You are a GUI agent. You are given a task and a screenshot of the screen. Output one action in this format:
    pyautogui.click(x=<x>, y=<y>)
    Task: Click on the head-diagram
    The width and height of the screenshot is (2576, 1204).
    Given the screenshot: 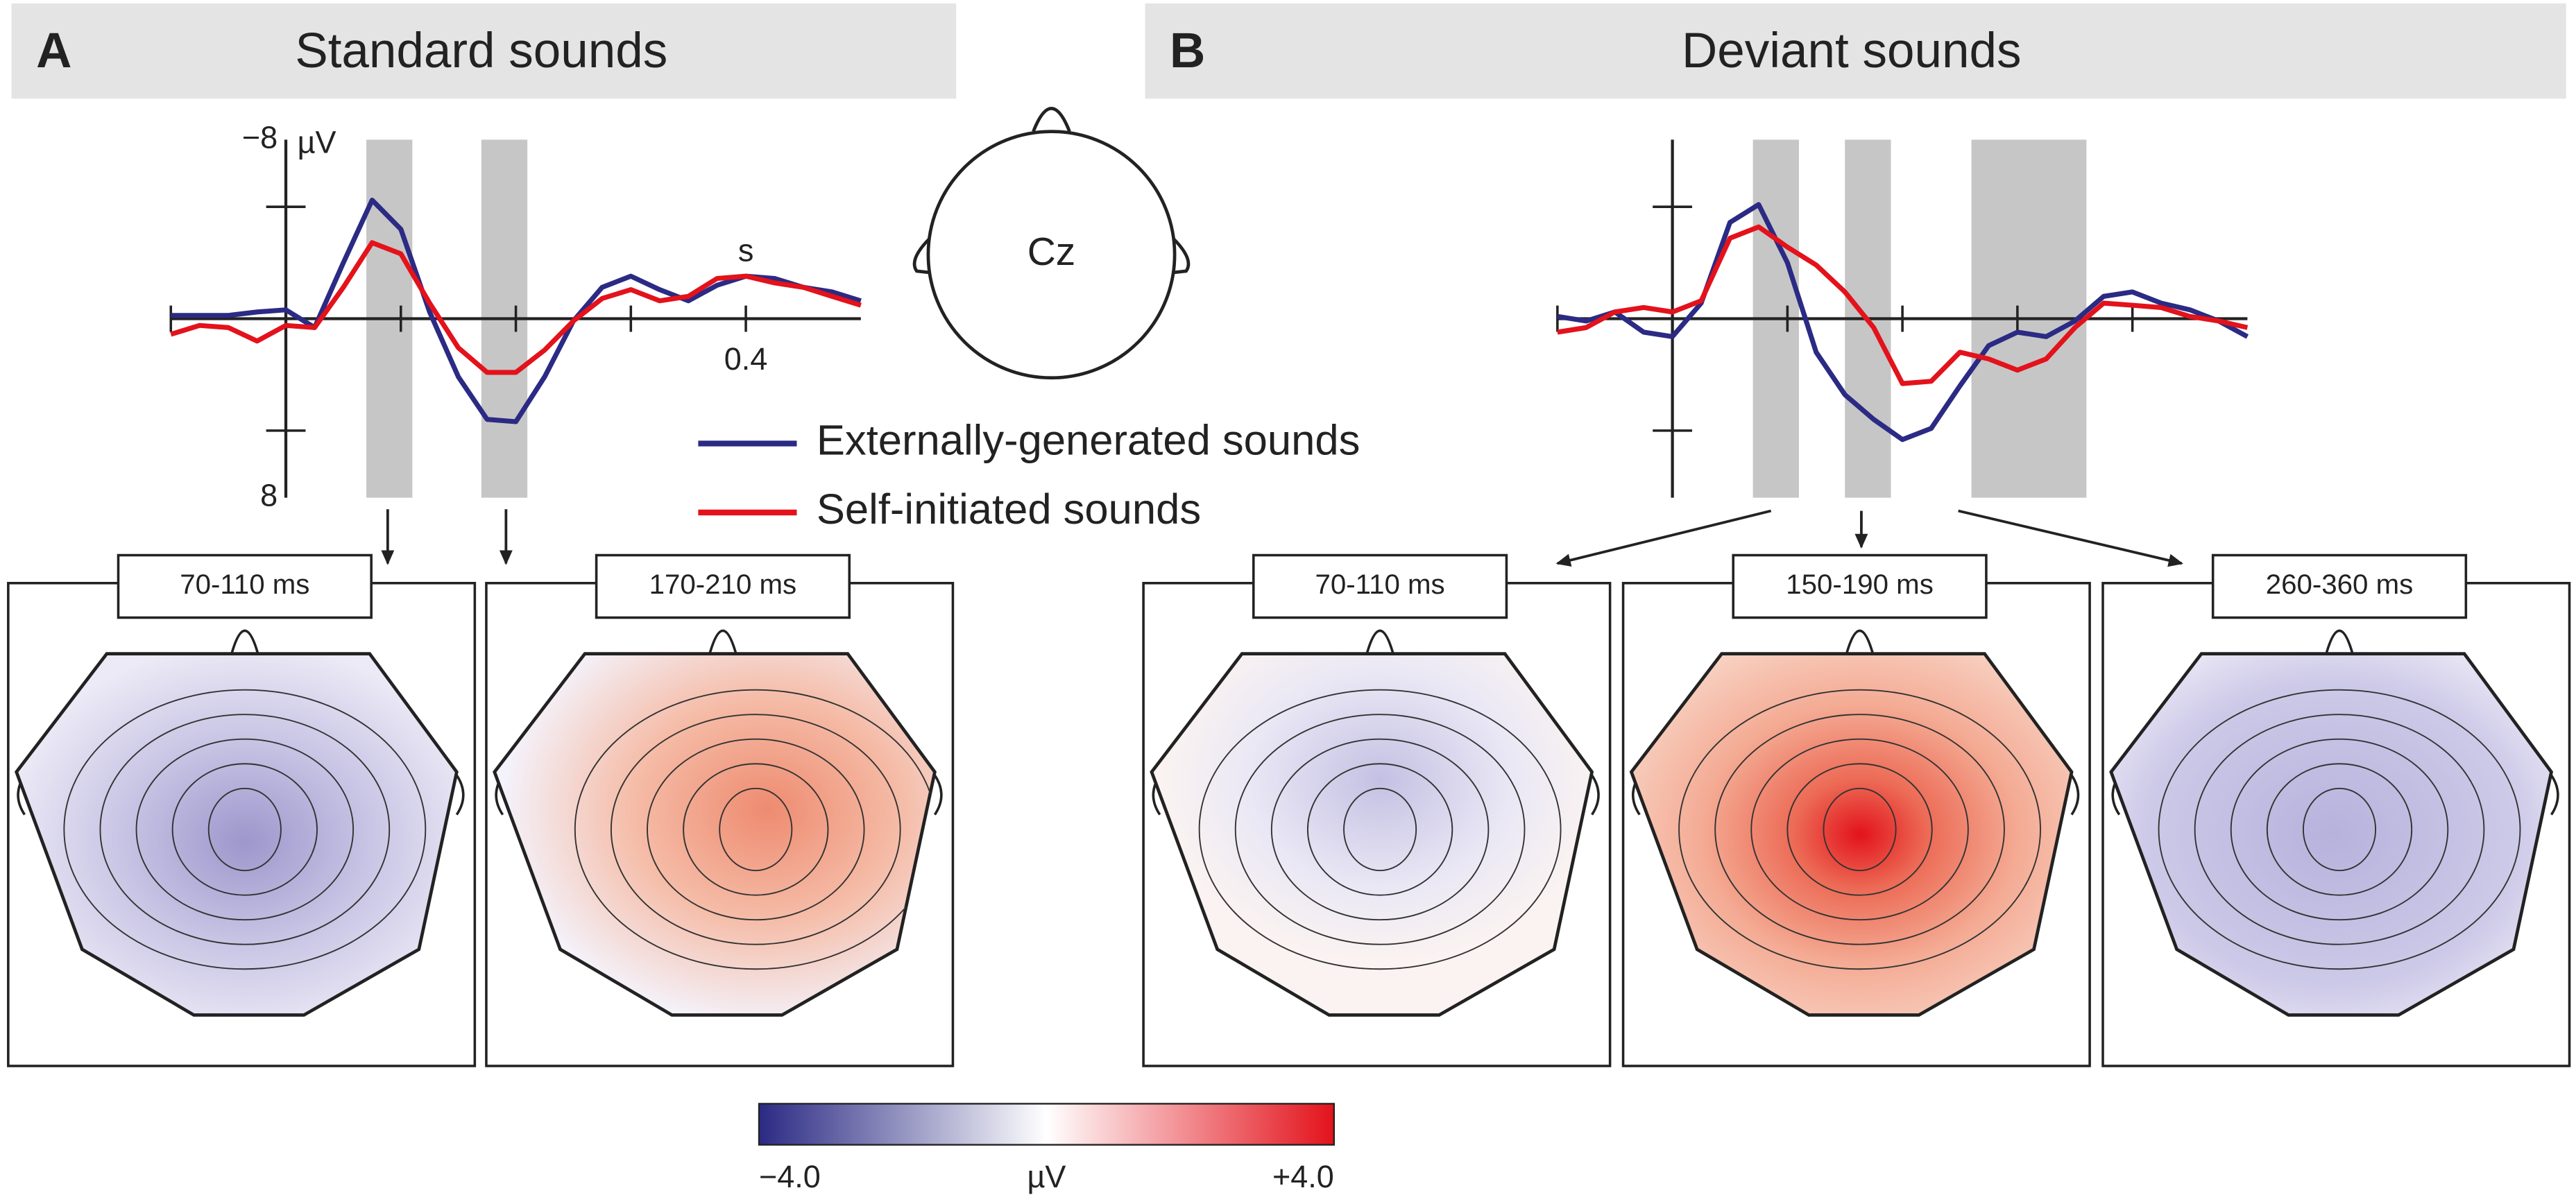 What is the action you would take?
    pyautogui.click(x=1051, y=243)
    